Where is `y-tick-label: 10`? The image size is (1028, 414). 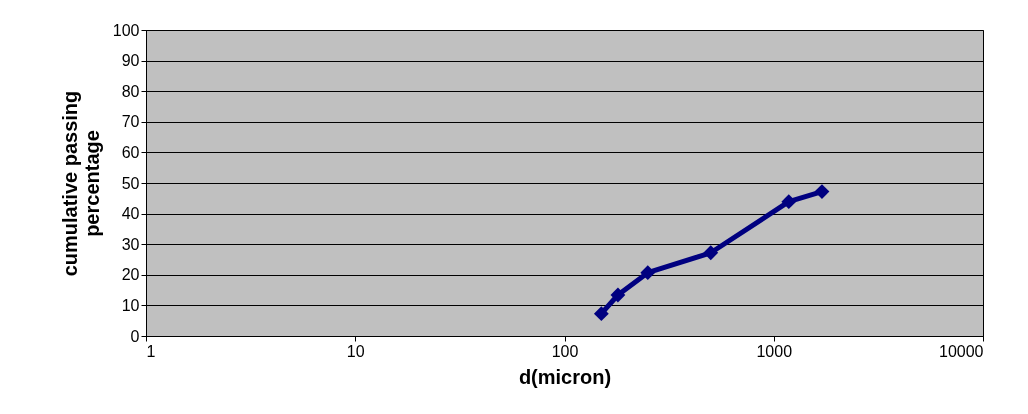
y-tick-label: 10 is located at coordinates (130, 305).